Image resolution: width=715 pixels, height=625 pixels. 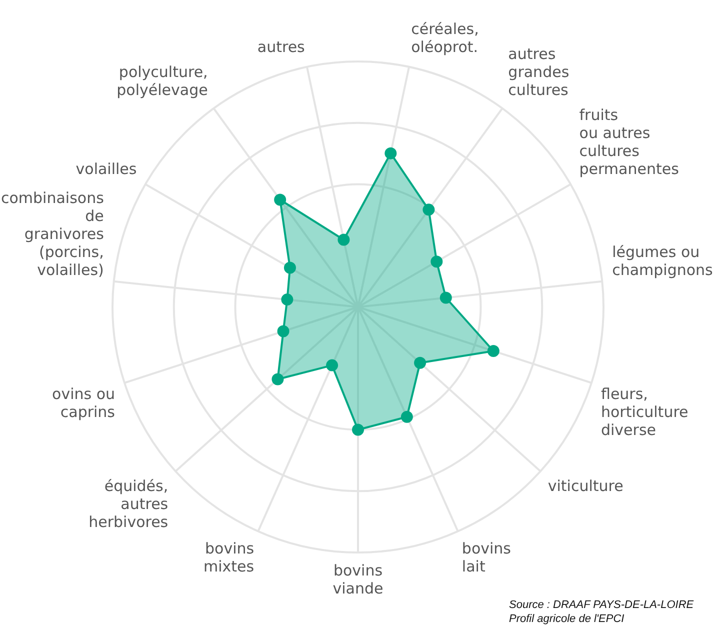 What do you see at coordinates (644, 411) in the screenshot?
I see `spoke-label: fleurs, horticulture diverse` at bounding box center [644, 411].